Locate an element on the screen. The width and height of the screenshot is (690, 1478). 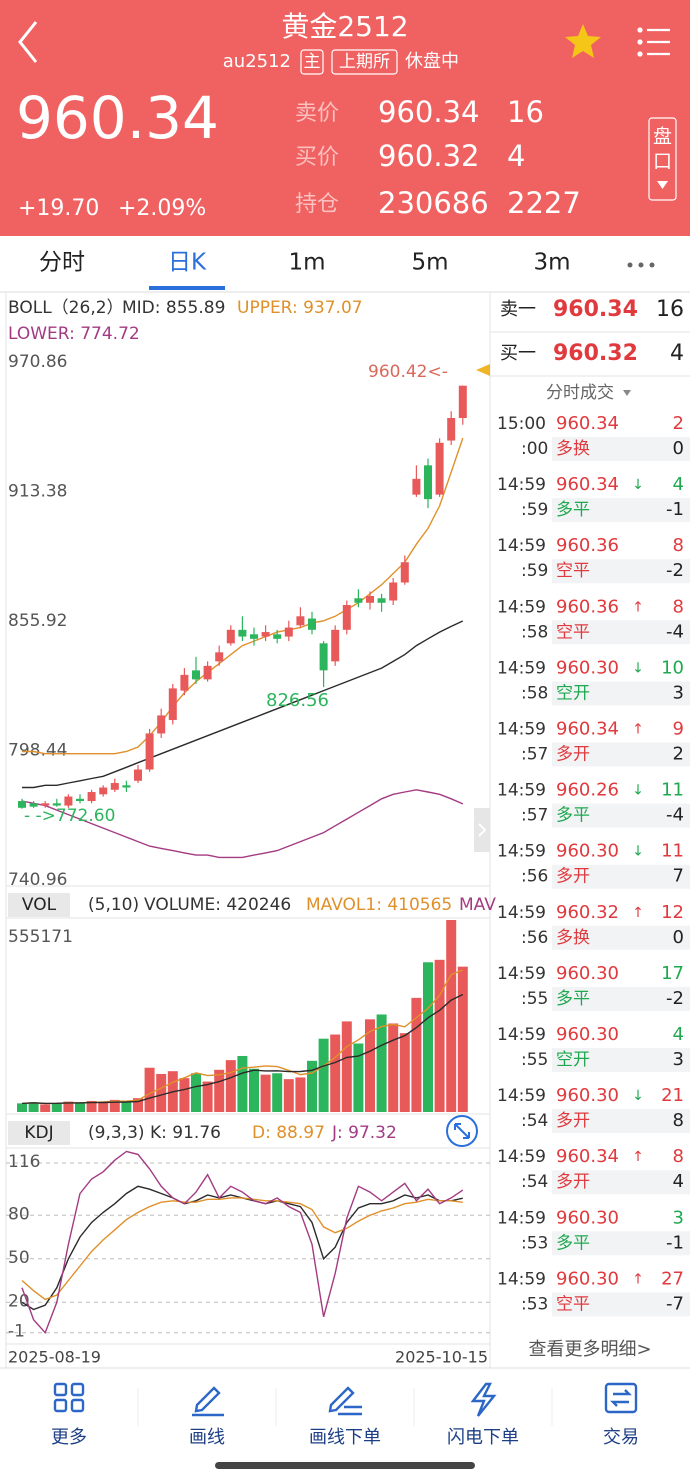
quote-volume: 2227 is located at coordinates (544, 203).